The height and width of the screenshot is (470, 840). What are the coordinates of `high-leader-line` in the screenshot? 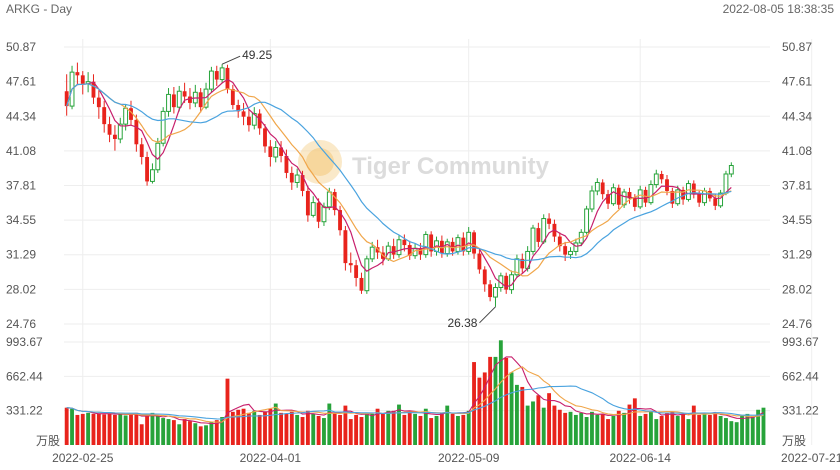 It's located at (231, 60).